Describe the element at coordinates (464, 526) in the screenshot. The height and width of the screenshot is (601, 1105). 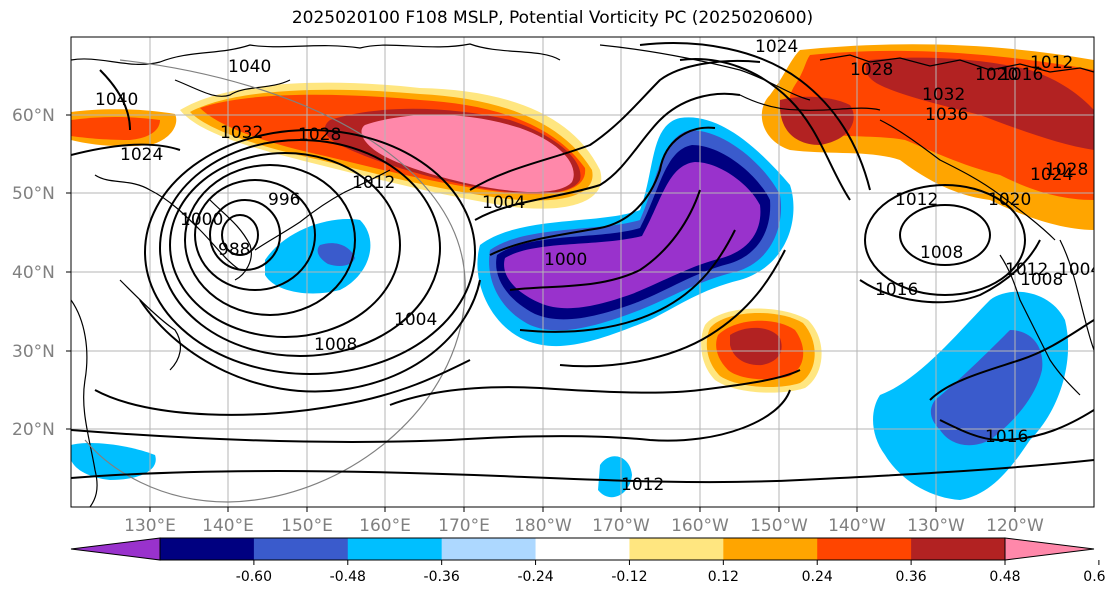
I see `lon-label: 170°E` at that location.